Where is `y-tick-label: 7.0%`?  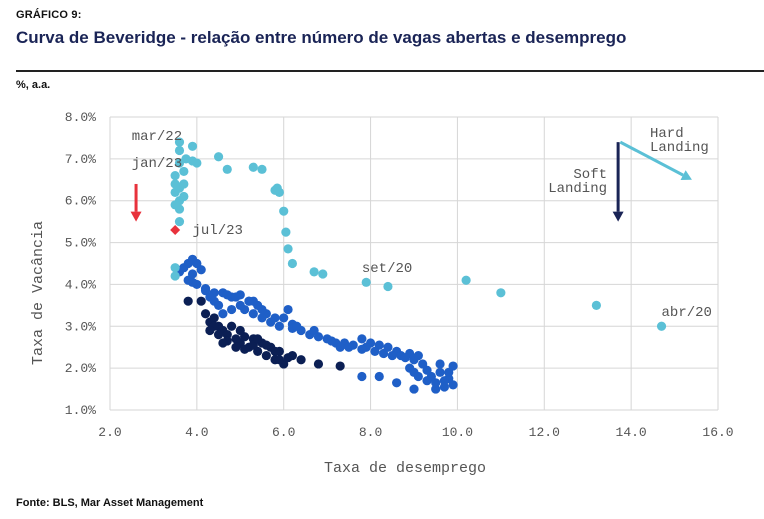 y-tick-label: 7.0% is located at coordinates (80, 159).